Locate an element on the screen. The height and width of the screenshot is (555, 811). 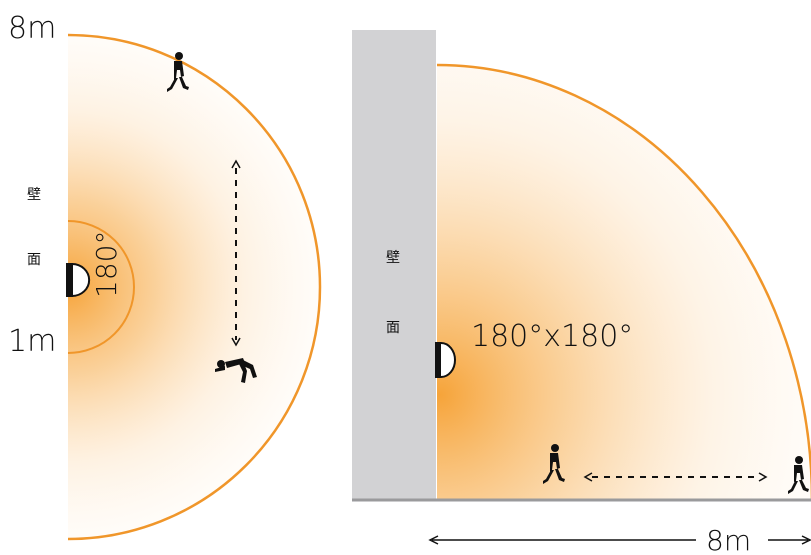
left-sensor-icon is located at coordinates (78, 280).